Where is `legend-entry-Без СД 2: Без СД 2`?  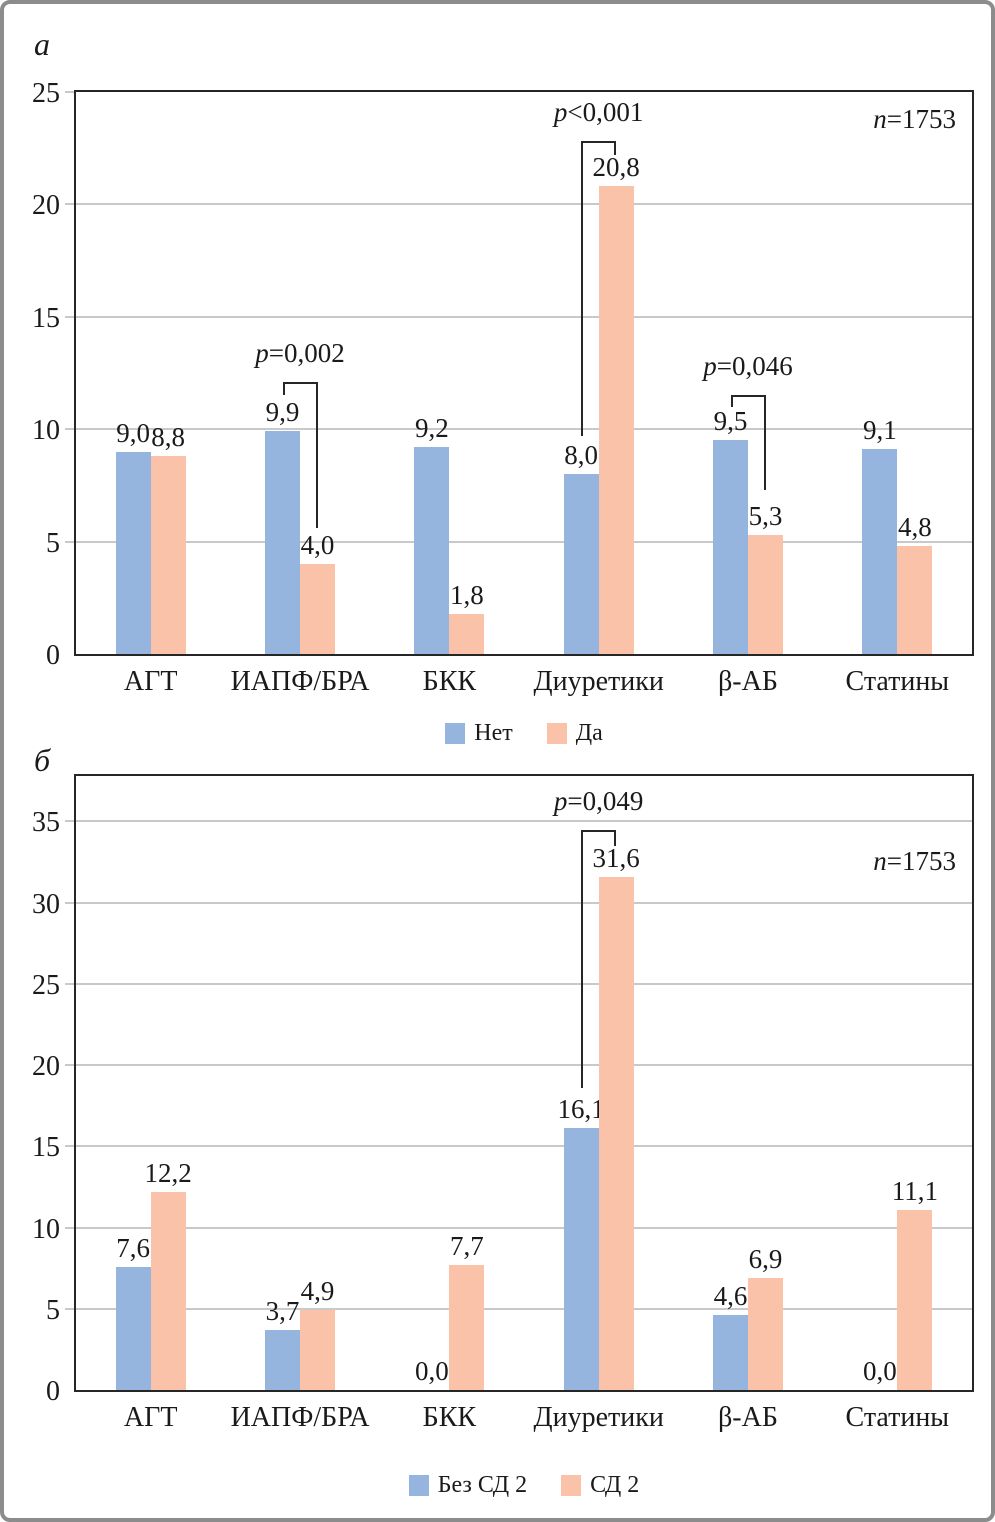 legend-entry-Без СД 2: Без СД 2 is located at coordinates (468, 1485).